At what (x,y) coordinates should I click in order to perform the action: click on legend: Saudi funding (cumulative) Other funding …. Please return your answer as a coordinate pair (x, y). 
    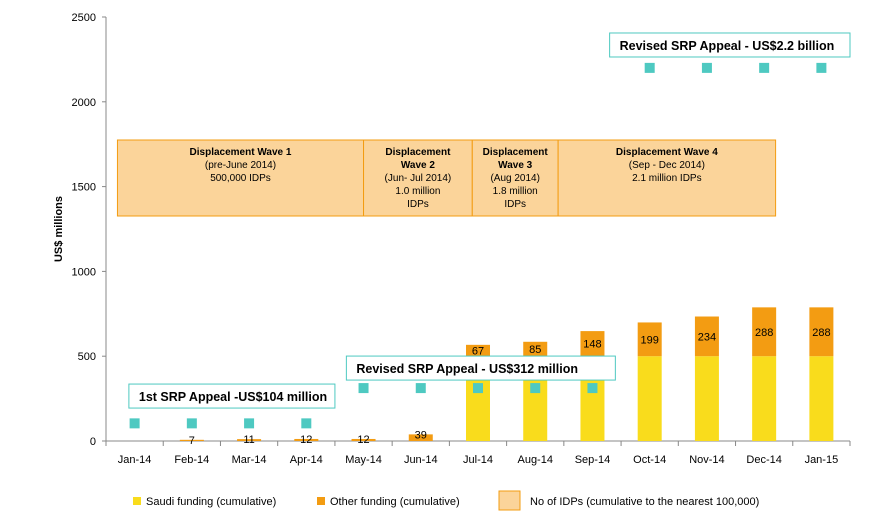
    Looking at the image, I should click on (446, 500).